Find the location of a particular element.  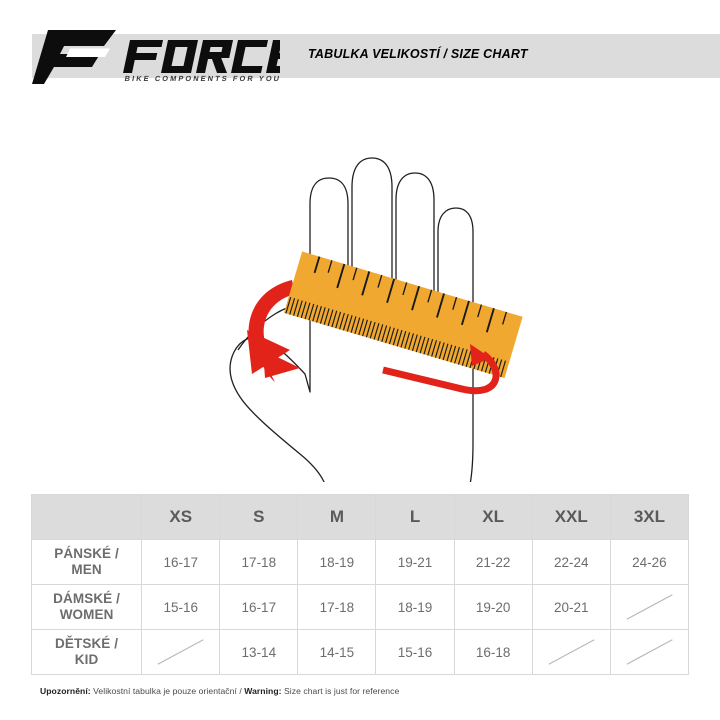

cell-men-l: 19-21 is located at coordinates (415, 562).